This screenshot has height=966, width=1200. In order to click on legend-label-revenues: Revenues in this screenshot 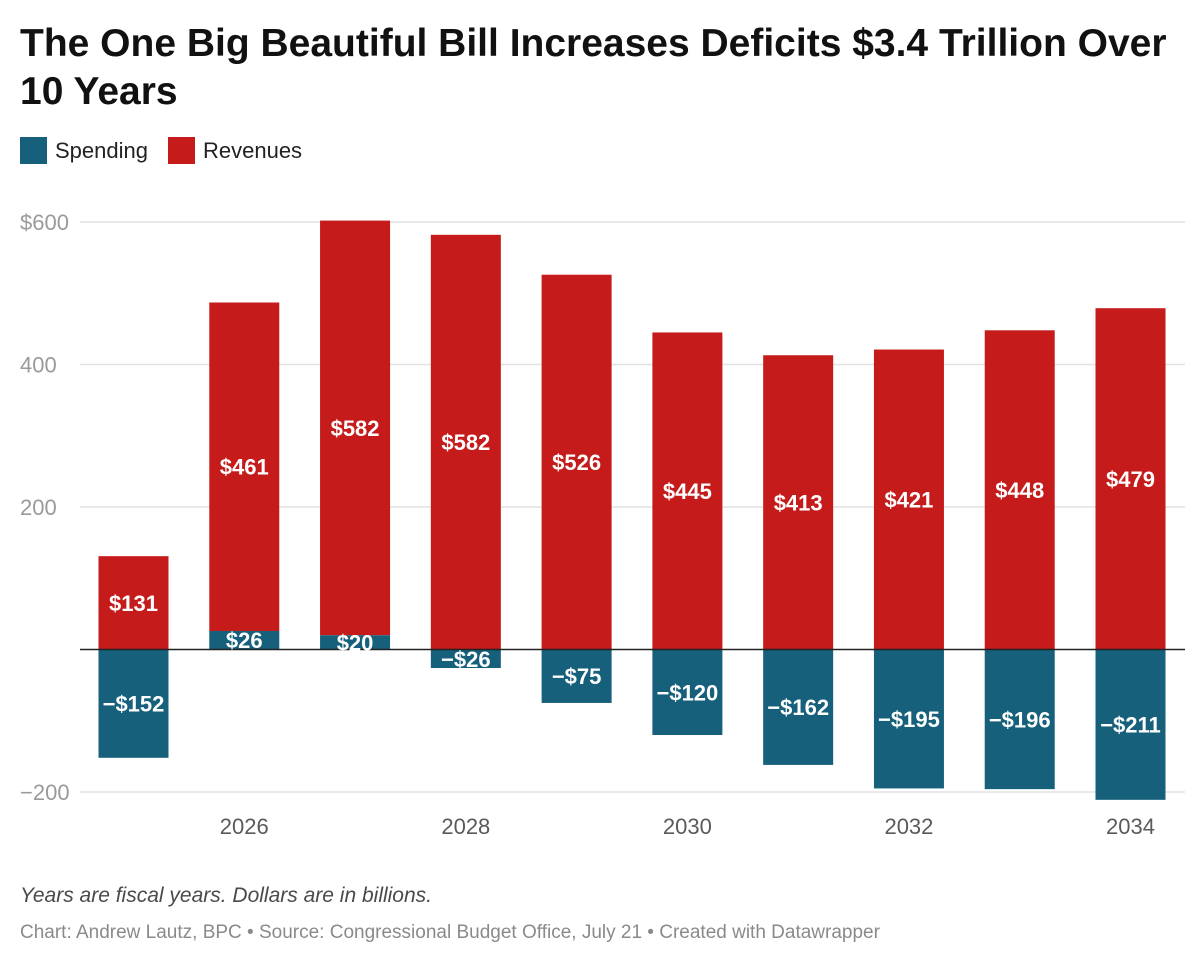, I will do `click(252, 150)`.